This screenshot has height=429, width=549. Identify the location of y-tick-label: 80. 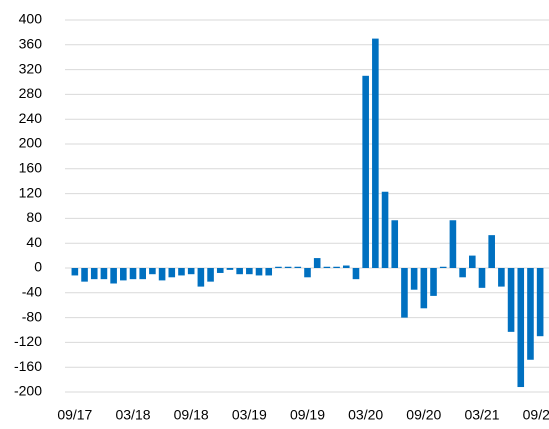
(34, 217).